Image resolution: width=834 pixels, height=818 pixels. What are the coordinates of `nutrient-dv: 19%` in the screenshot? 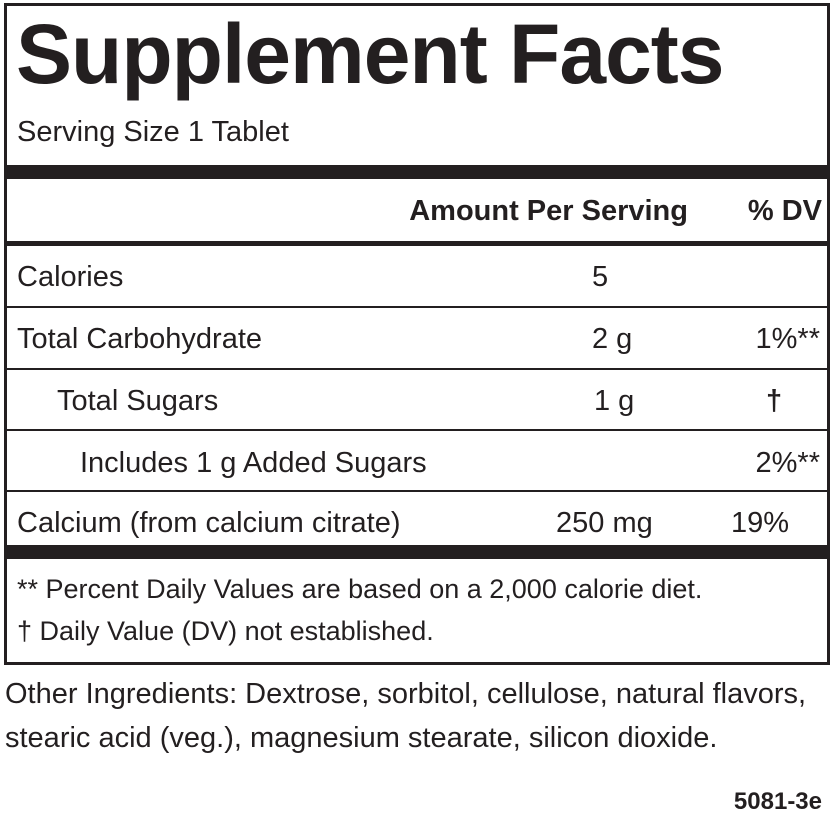 It's located at (760, 523).